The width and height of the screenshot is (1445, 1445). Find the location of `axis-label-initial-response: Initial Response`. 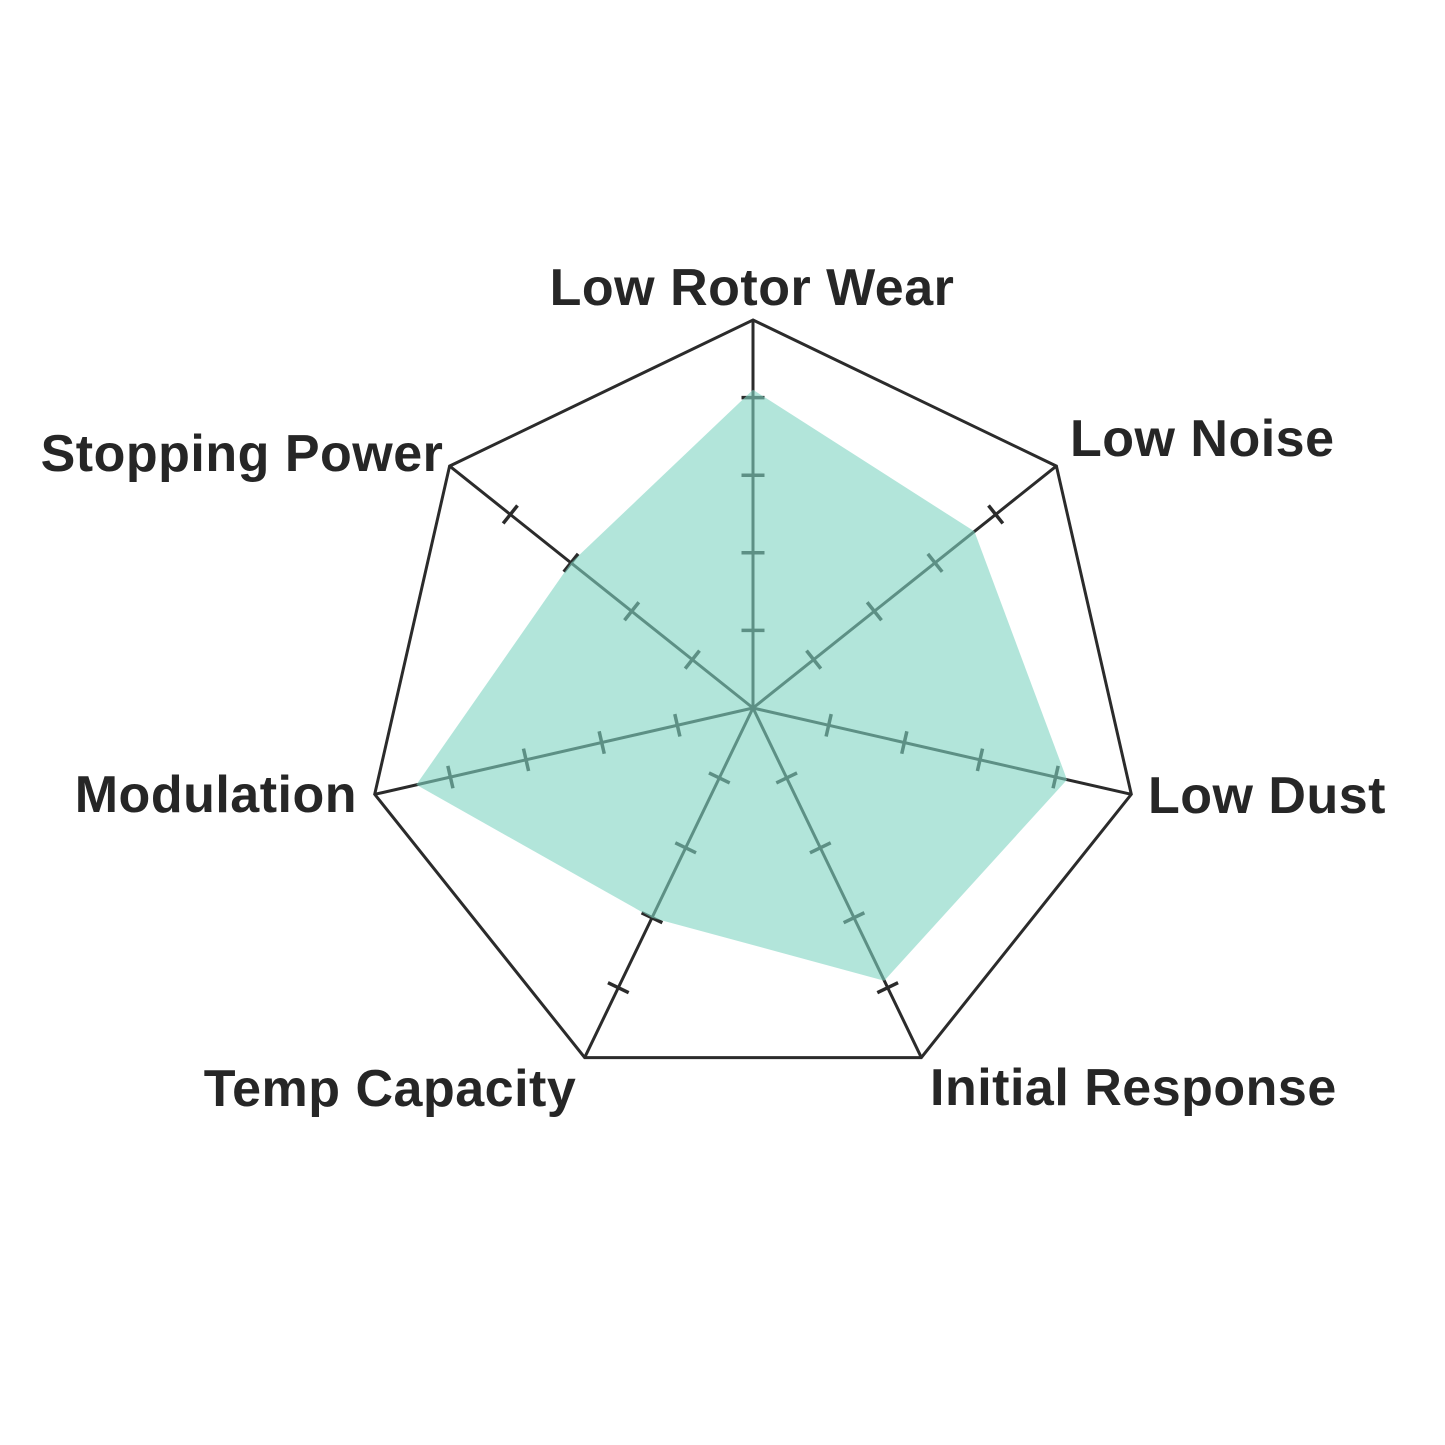

axis-label-initial-response: Initial Response is located at coordinates (1133, 1088).